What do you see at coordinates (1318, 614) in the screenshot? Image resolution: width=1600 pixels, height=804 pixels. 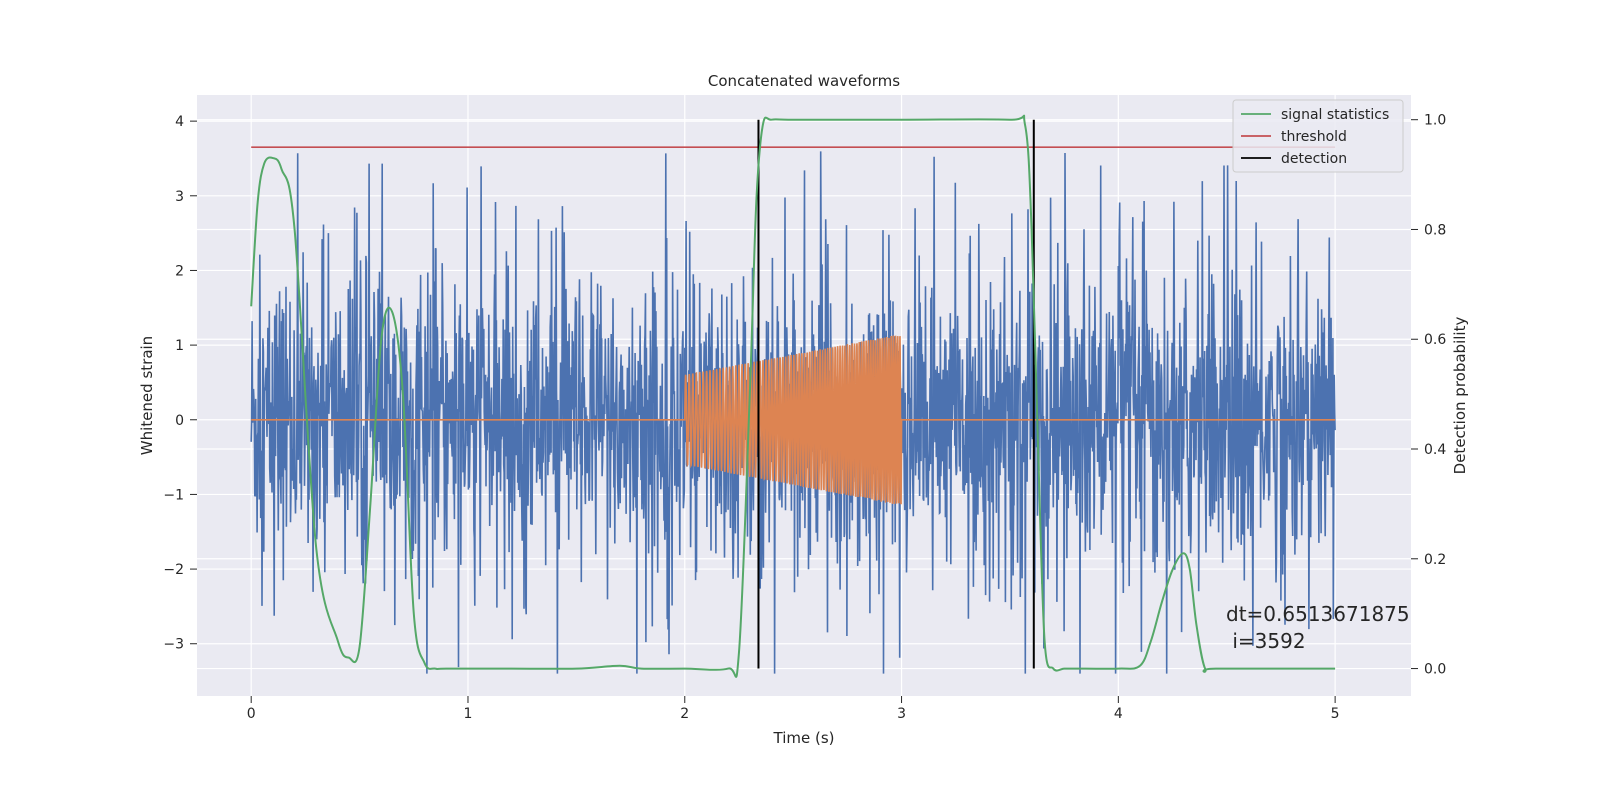 I see `annotation-dt: dt=0.6513671875` at bounding box center [1318, 614].